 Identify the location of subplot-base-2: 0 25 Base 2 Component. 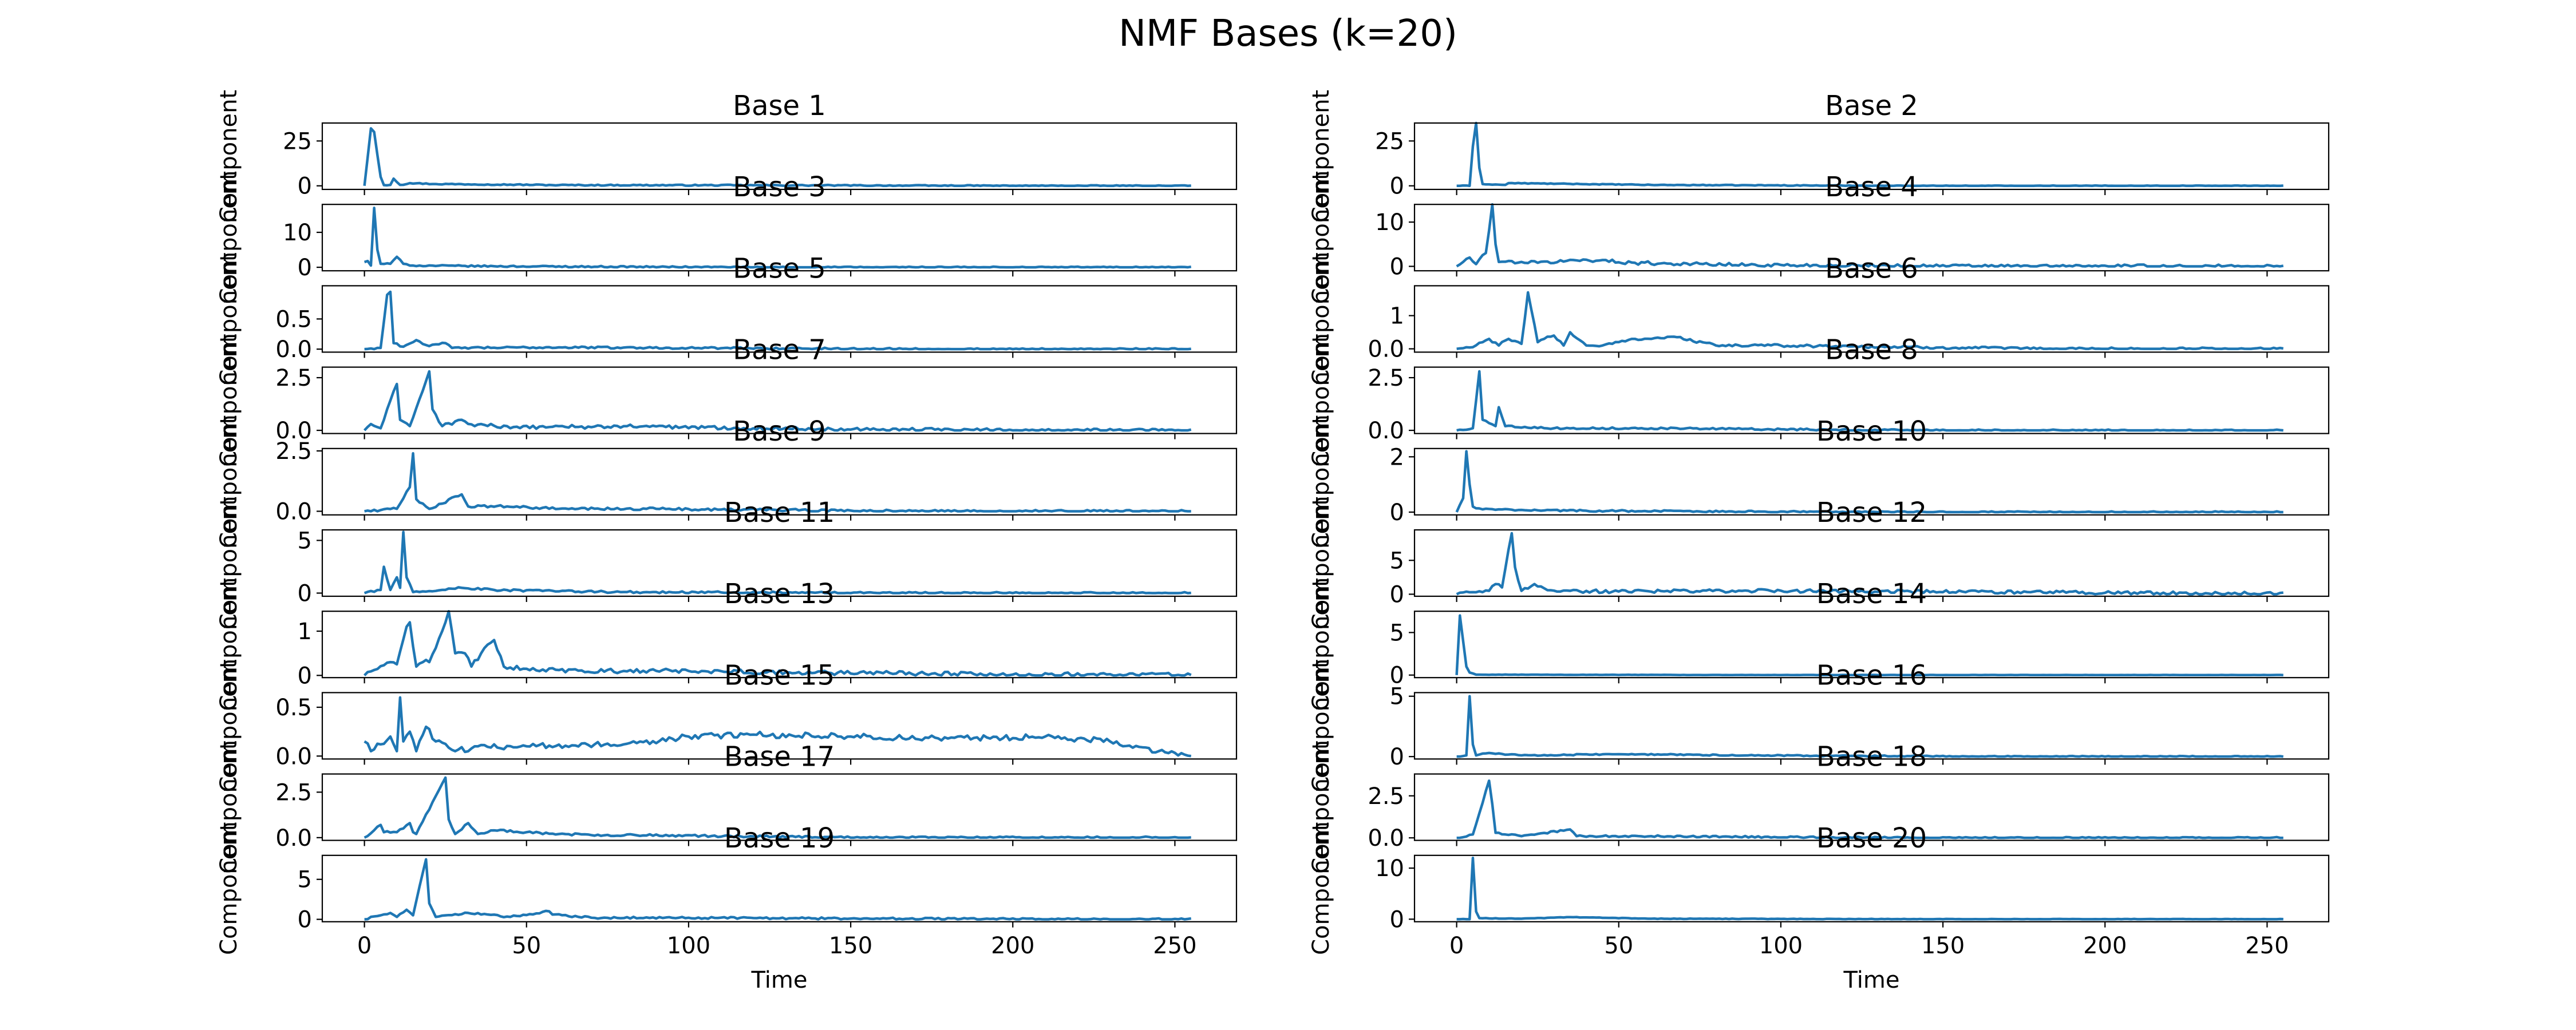
(1819, 156).